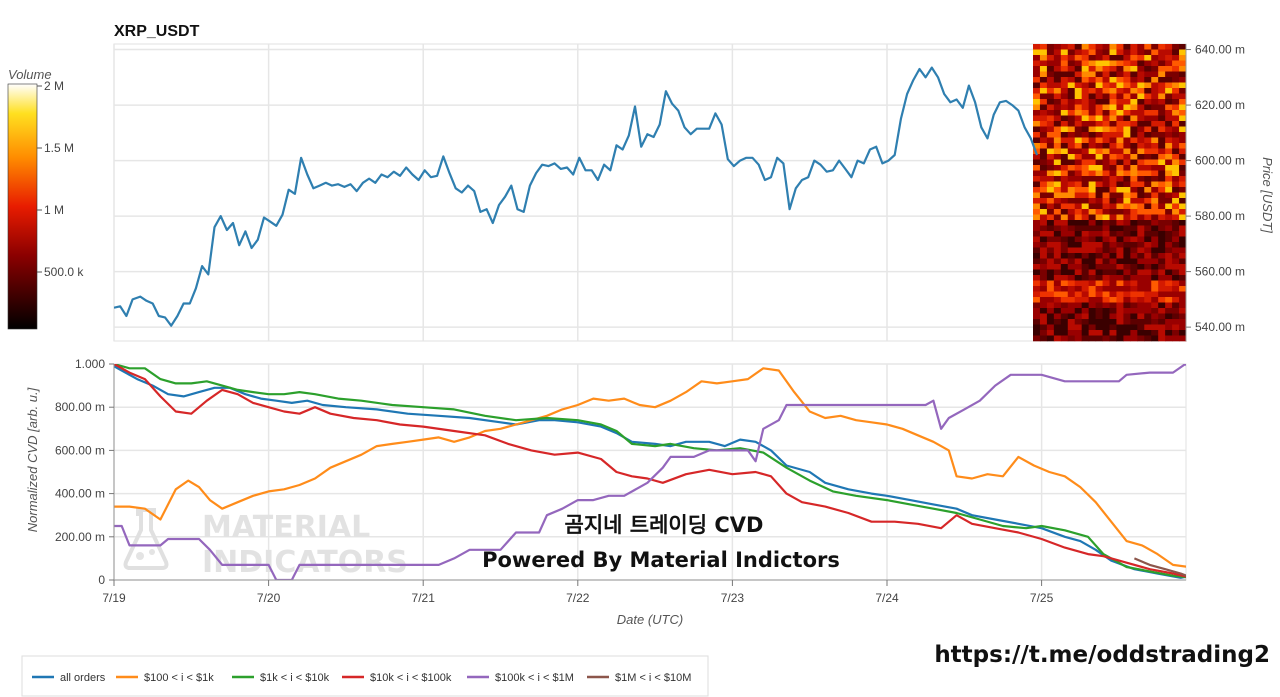 This screenshot has width=1280, height=697. What do you see at coordinates (83, 678) in the screenshot?
I see `legend-label: all orders` at bounding box center [83, 678].